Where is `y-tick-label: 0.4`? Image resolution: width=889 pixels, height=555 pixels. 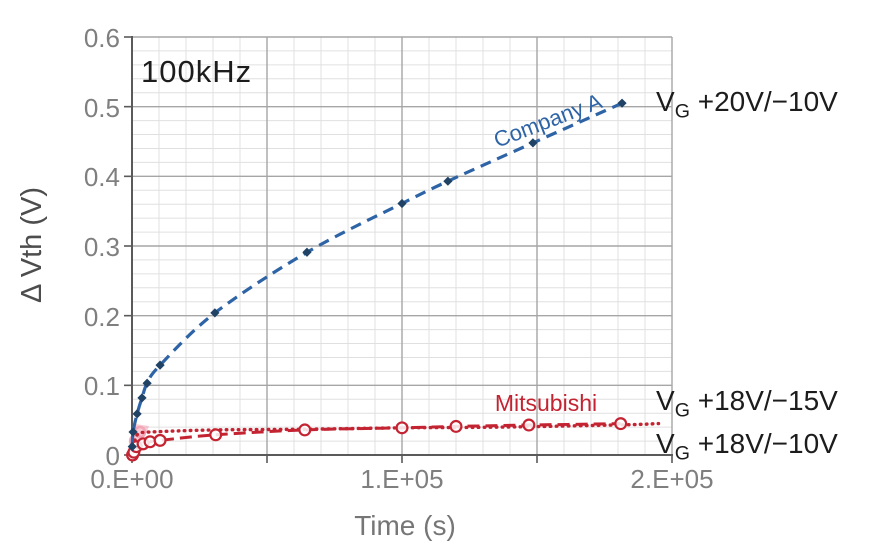 y-tick-label: 0.4 is located at coordinates (101, 177).